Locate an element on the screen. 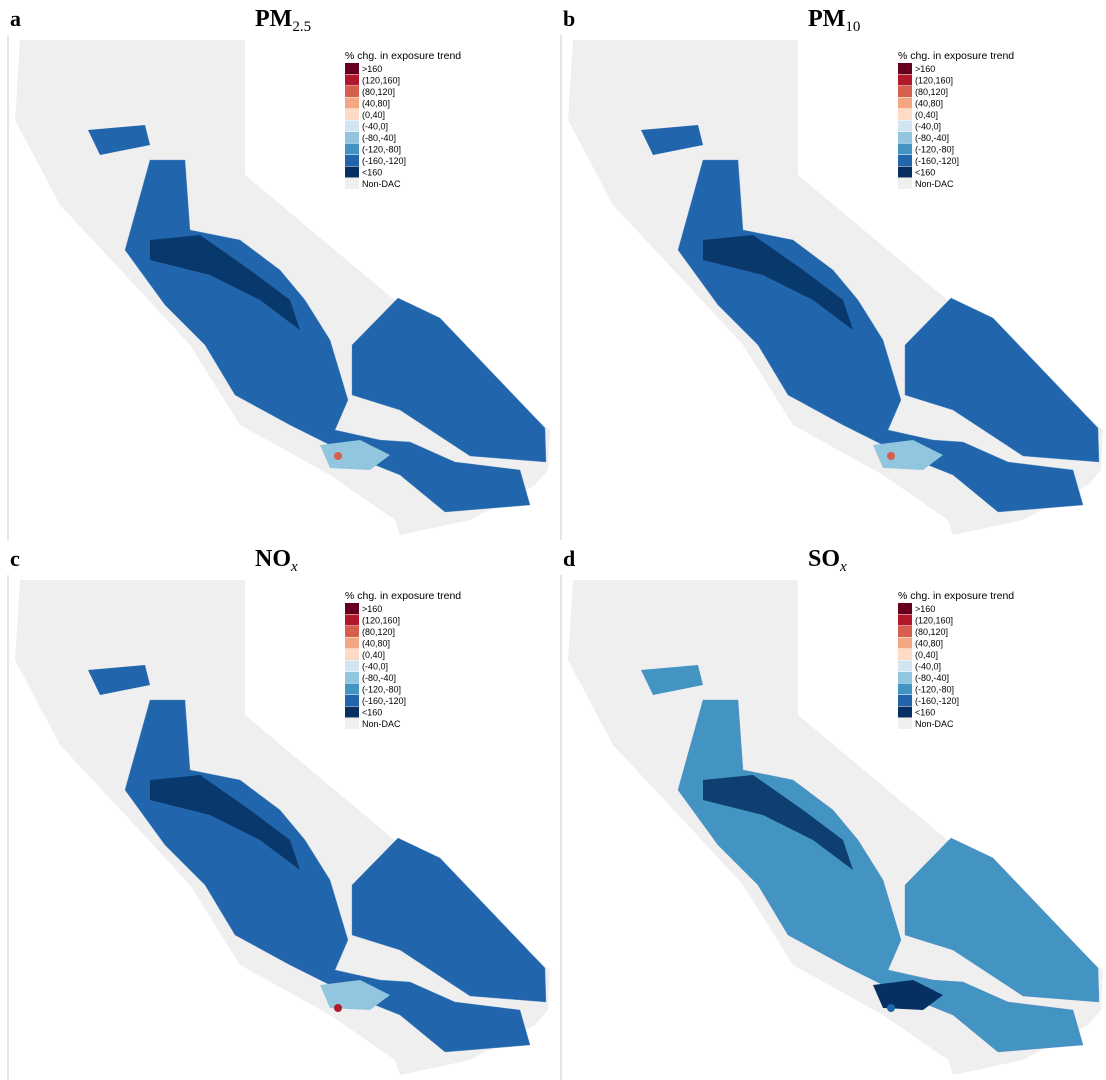 The width and height of the screenshot is (1106, 1080). panel-title: SOx is located at coordinates (827, 560).